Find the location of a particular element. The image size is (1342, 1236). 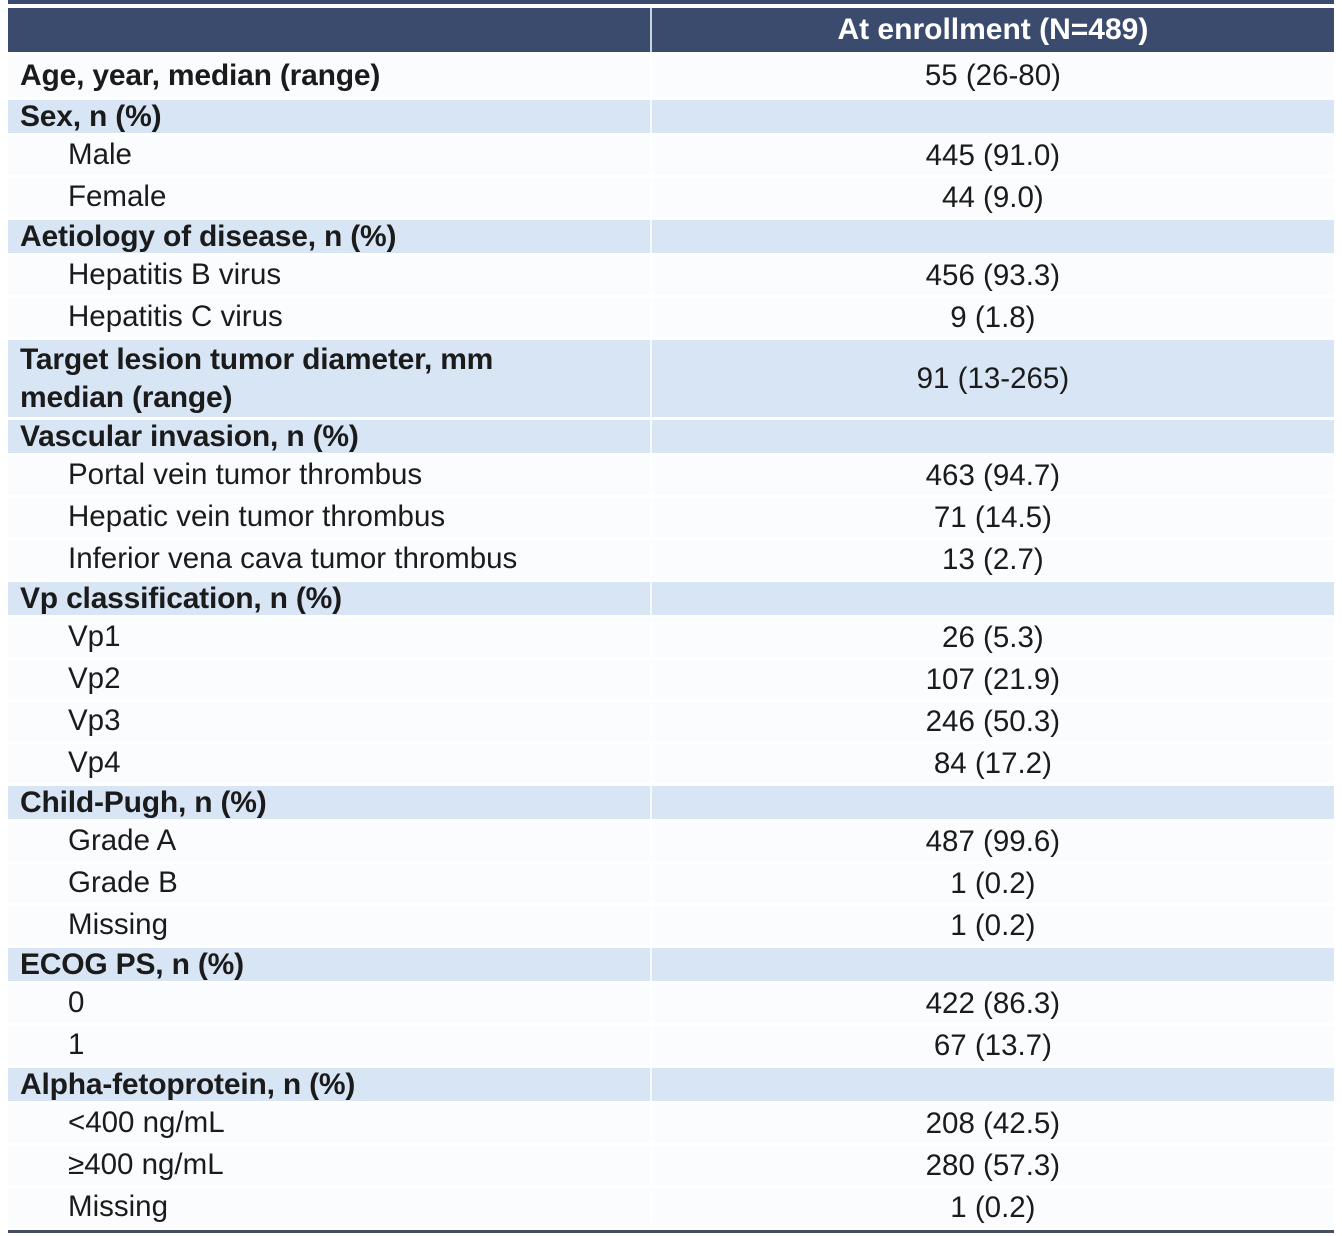

row-label: Female is located at coordinates (117, 197).